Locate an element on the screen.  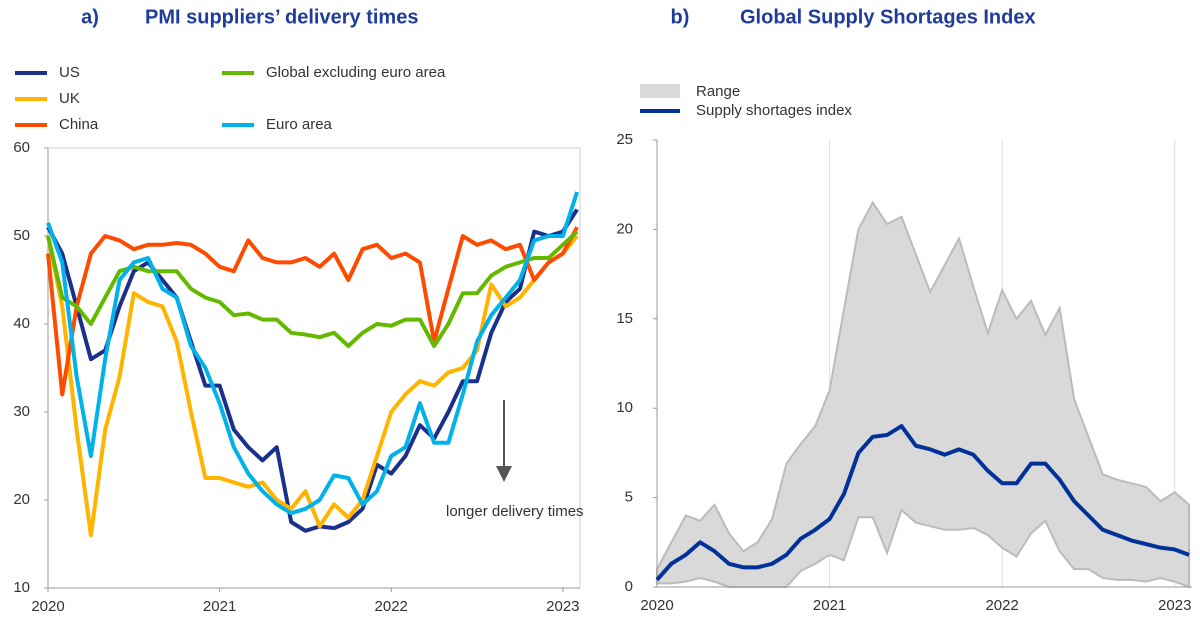
panel-label: b) is located at coordinates (680, 17).